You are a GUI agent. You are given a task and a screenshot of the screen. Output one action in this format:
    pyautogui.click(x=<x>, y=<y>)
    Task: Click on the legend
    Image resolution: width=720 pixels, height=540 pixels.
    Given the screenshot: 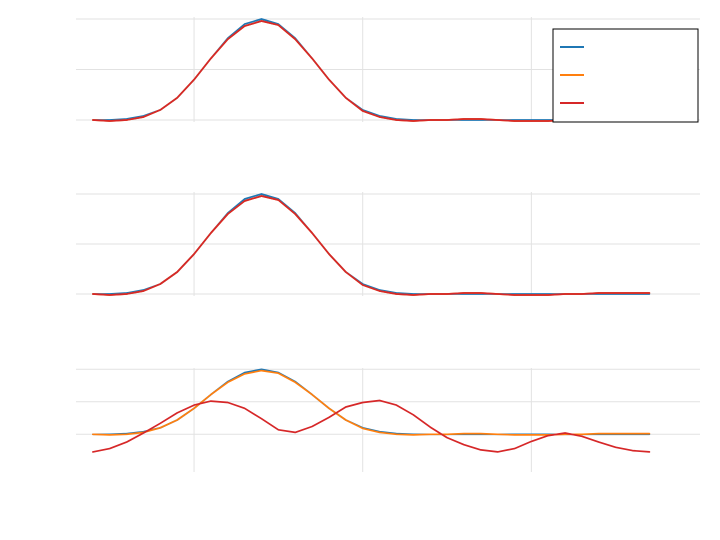 What is the action you would take?
    pyautogui.click(x=625, y=75)
    